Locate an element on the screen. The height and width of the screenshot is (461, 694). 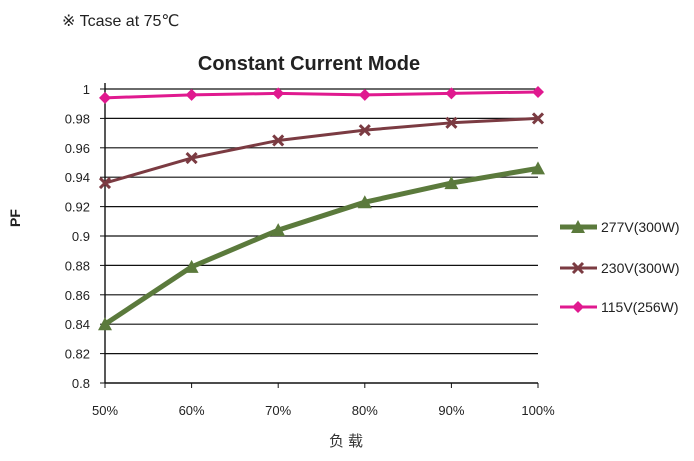
series-230V(300W) is located at coordinates (321, 151).